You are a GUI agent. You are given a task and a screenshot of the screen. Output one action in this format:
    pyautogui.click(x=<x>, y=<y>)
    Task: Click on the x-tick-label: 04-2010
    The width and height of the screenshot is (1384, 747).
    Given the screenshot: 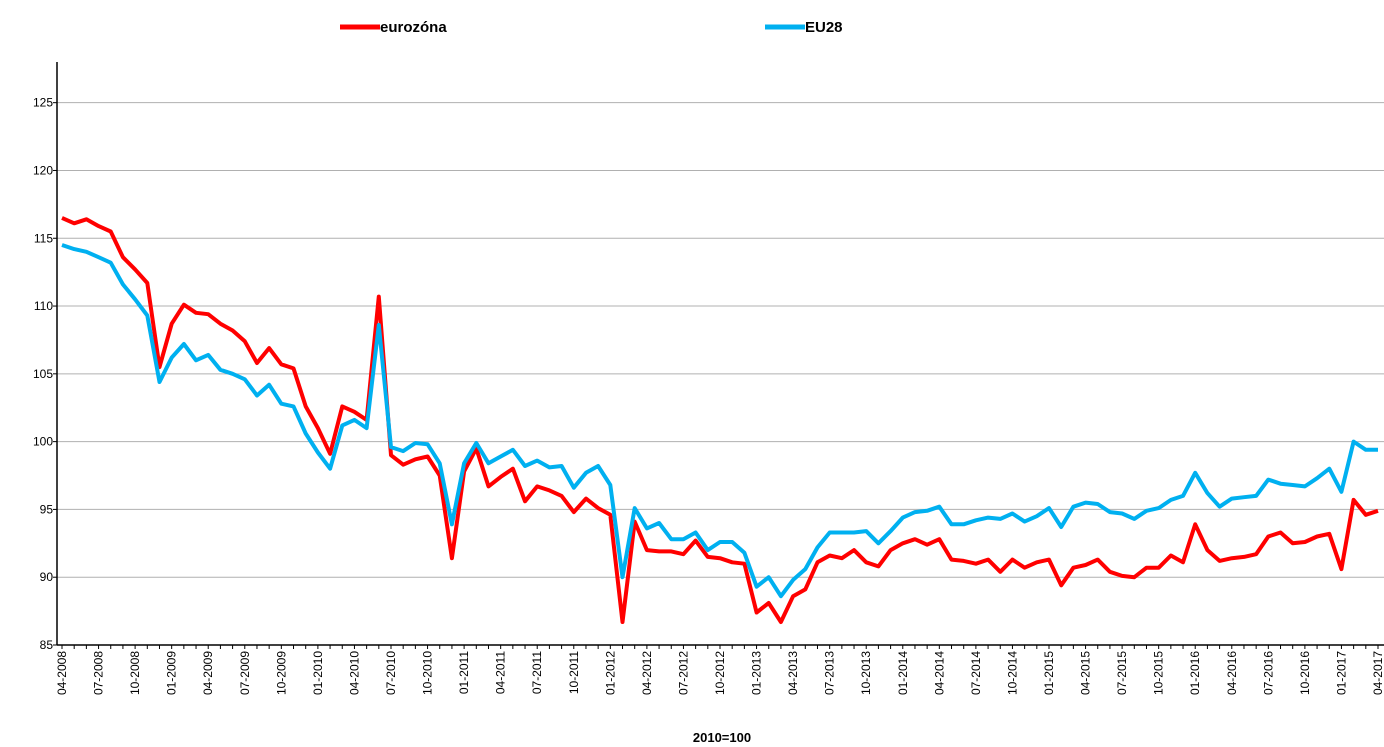 What is the action you would take?
    pyautogui.click(x=354, y=673)
    